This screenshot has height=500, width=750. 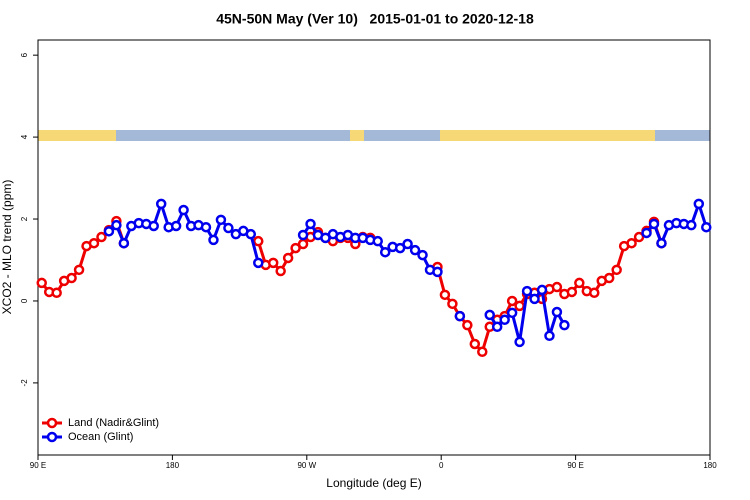 What do you see at coordinates (7, 247) in the screenshot?
I see `y-axis-label: XCO2 - MLO trend (ppm)` at bounding box center [7, 247].